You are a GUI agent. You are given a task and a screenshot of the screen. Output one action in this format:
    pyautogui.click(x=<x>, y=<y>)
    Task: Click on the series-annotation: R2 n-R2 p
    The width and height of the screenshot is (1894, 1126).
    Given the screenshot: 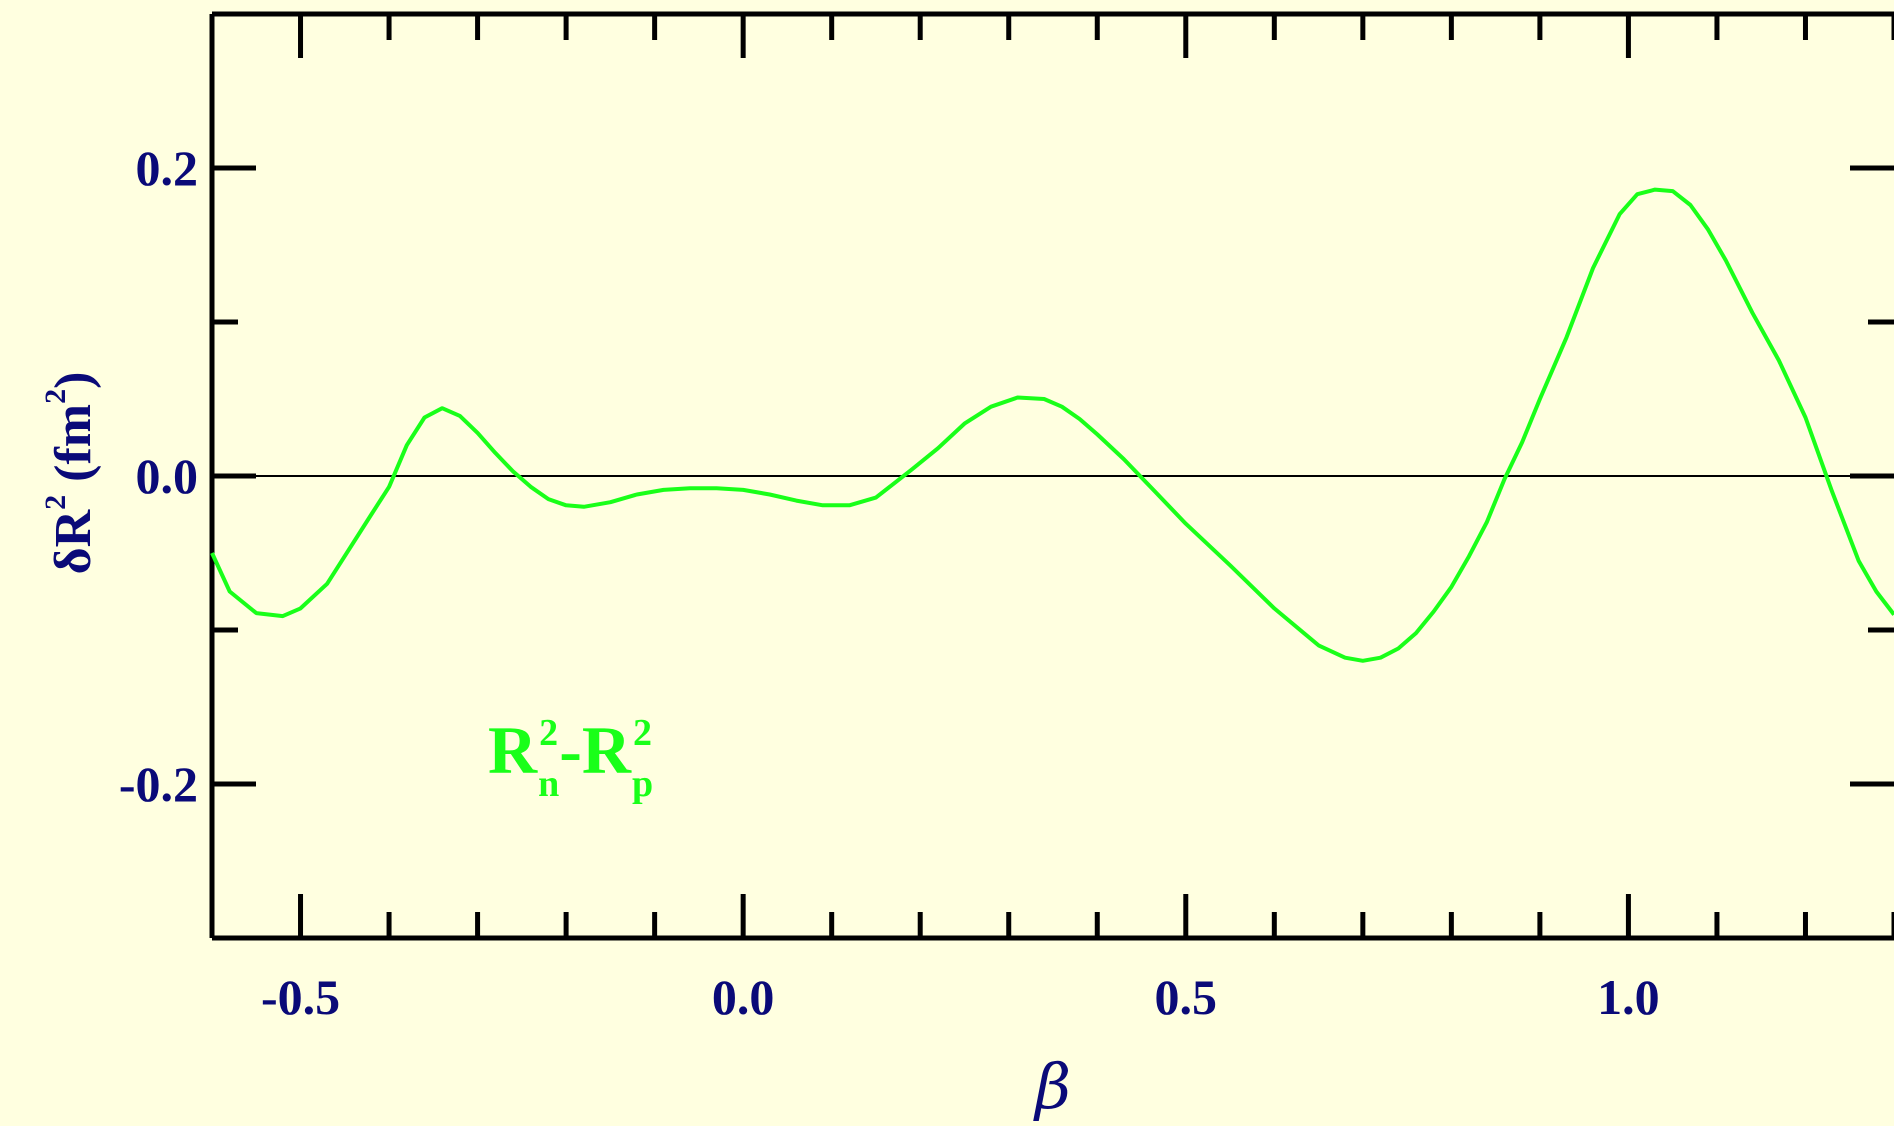 What is the action you would take?
    pyautogui.click(x=570, y=758)
    